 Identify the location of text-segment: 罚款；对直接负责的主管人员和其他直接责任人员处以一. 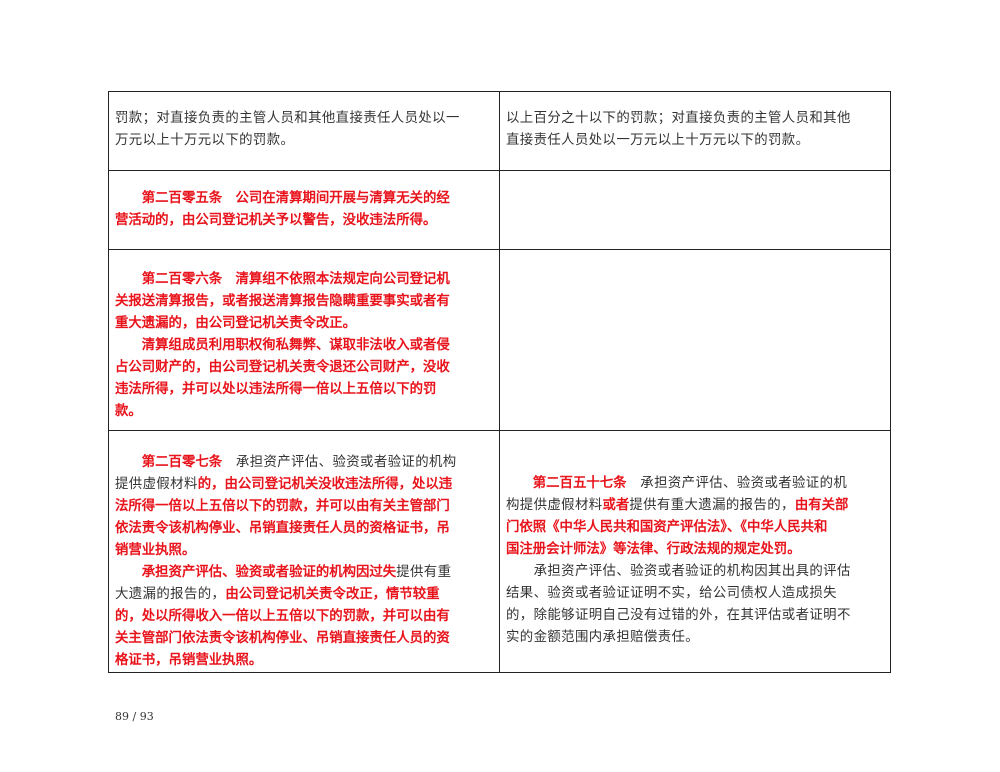
(287, 118).